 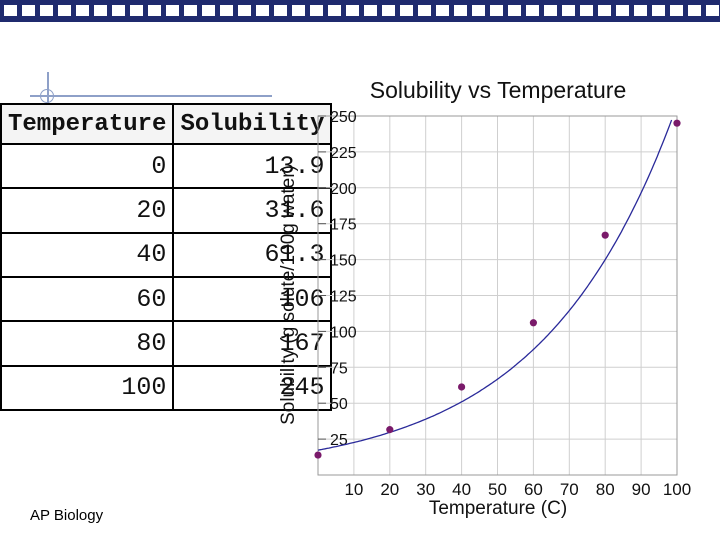 I want to click on y-tick-label: 225, so click(x=343, y=153).